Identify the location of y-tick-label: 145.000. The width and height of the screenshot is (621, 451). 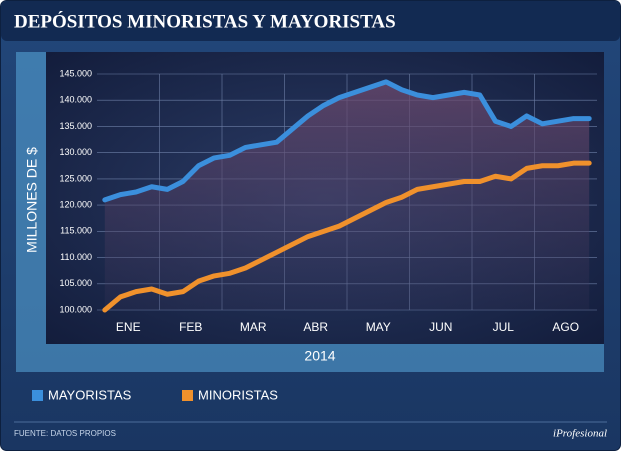
(75, 73).